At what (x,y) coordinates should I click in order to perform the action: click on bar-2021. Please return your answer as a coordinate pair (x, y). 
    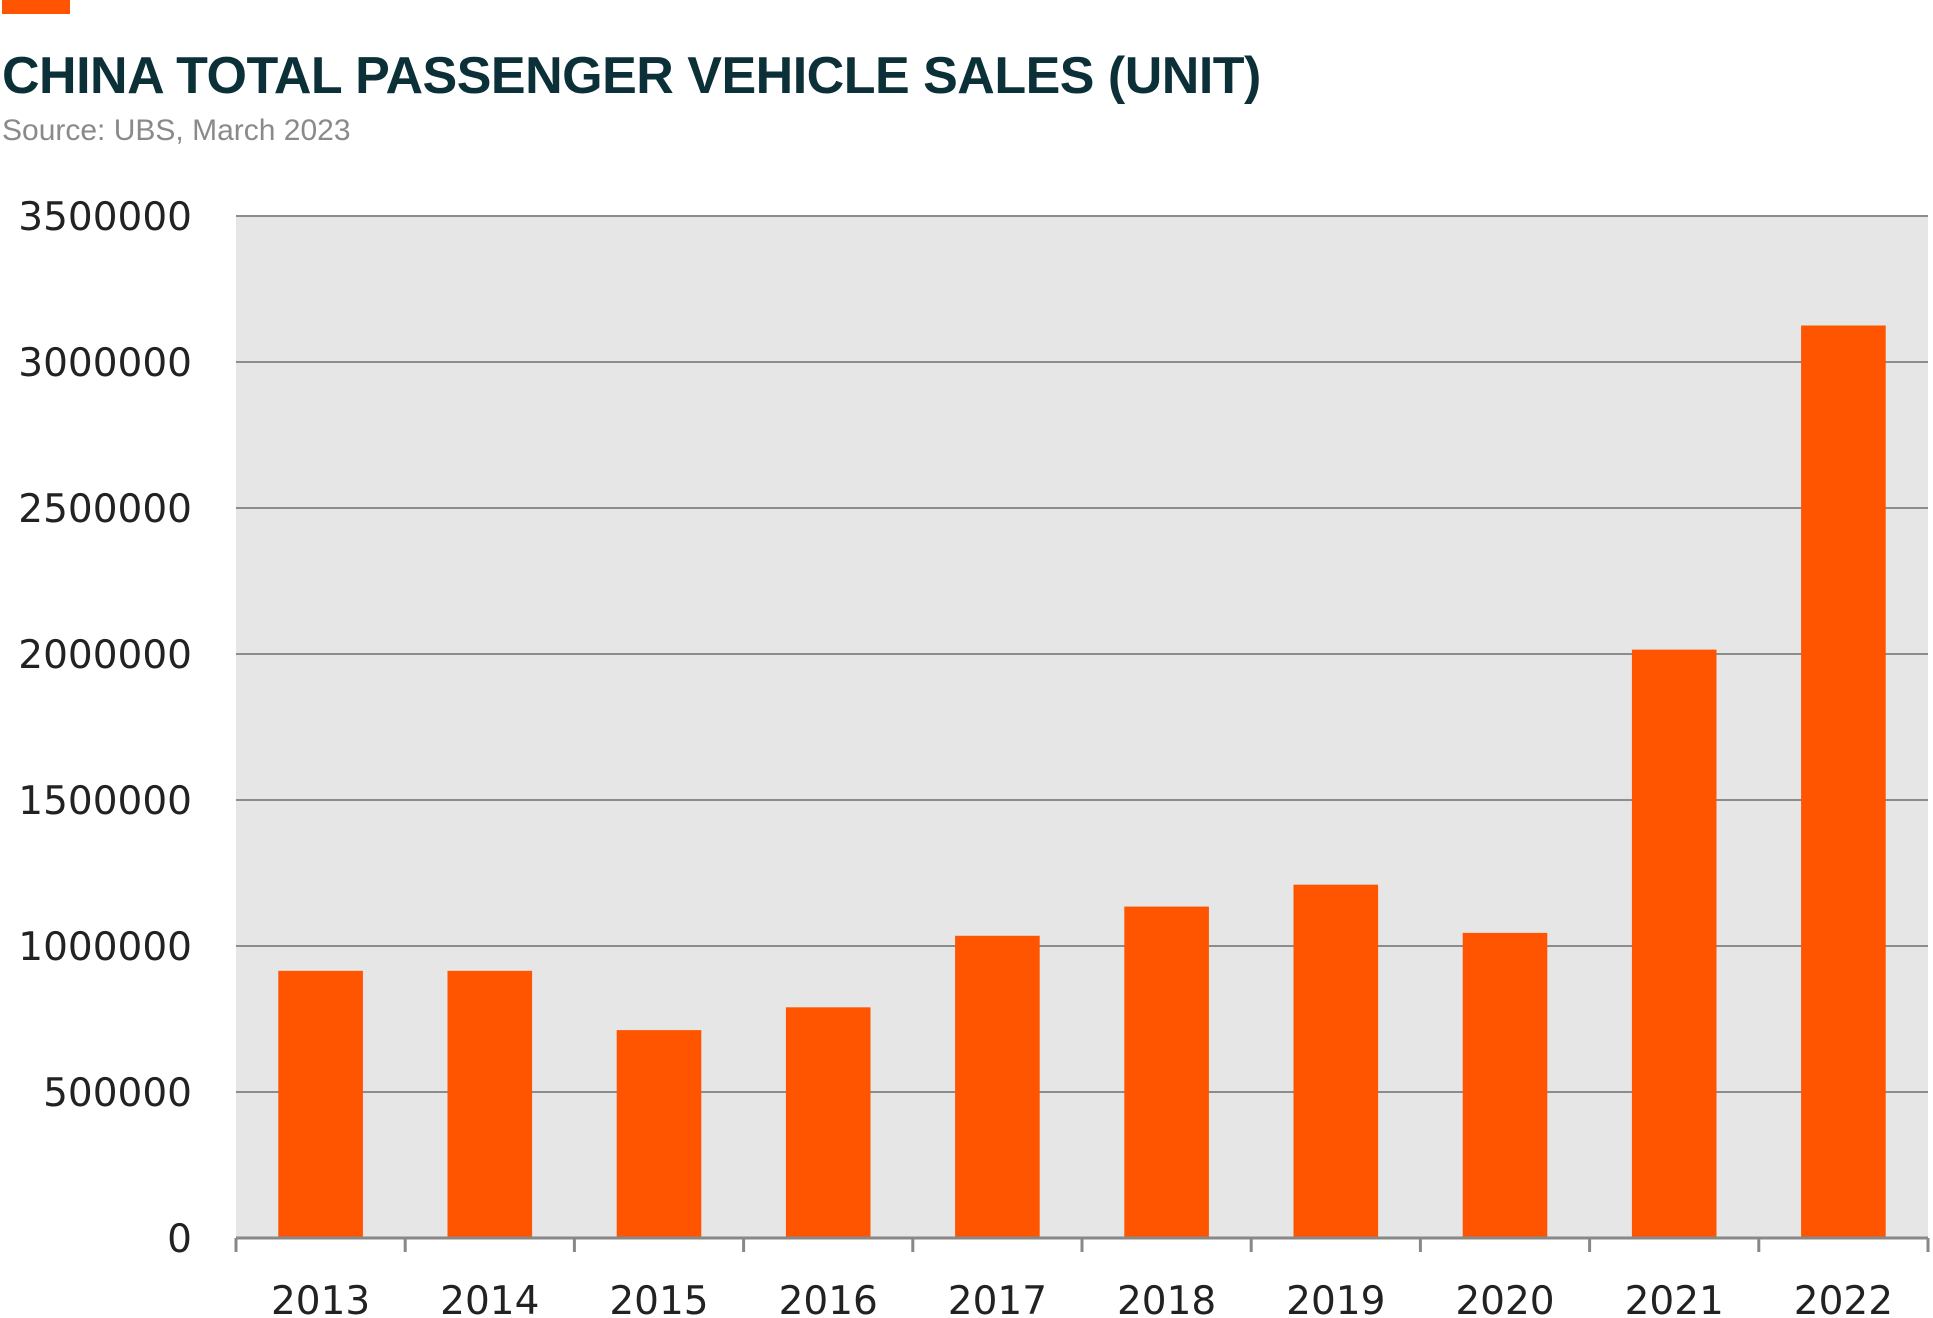
    Looking at the image, I should click on (1674, 943).